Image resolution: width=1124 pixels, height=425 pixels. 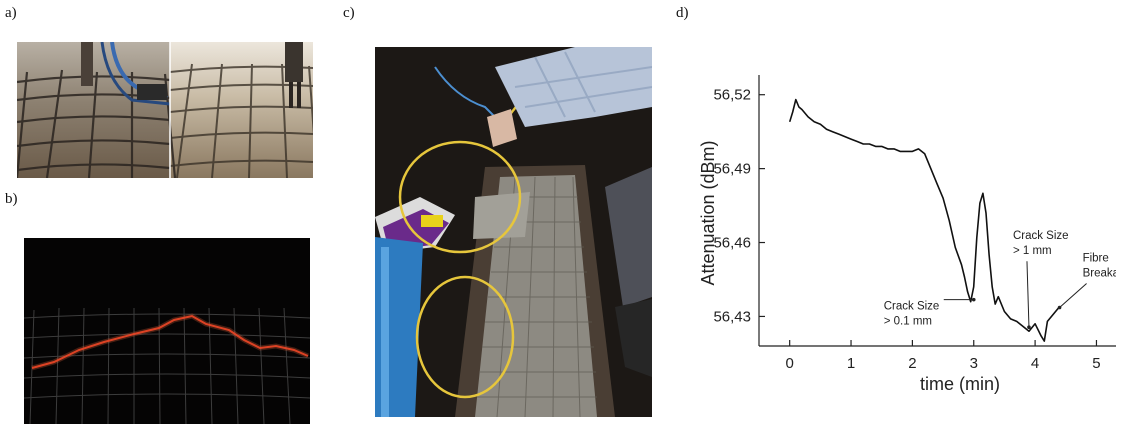 What do you see at coordinates (1096, 363) in the screenshot?
I see `x-tick-label: 5` at bounding box center [1096, 363].